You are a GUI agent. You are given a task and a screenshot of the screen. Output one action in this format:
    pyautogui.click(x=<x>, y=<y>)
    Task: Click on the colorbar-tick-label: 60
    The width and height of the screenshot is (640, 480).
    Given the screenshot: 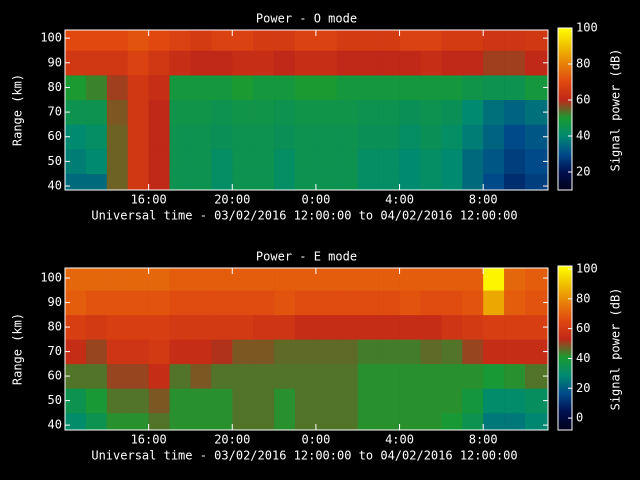 What is the action you would take?
    pyautogui.click(x=583, y=328)
    